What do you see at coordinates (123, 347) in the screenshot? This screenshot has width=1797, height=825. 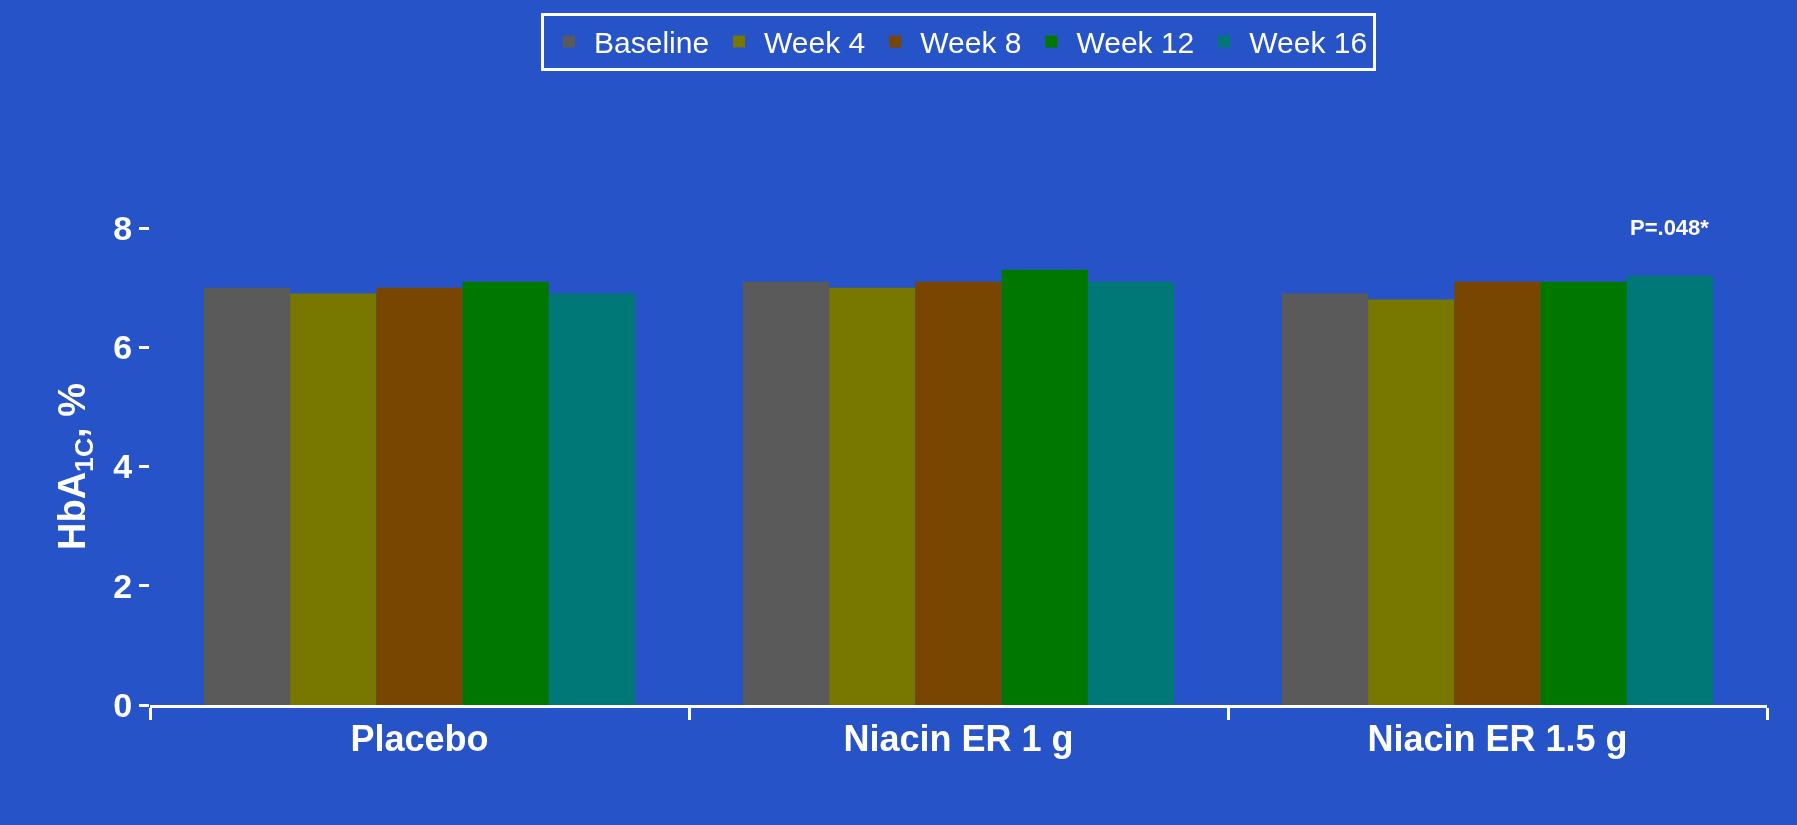 I see `y-tick-label: 6` at bounding box center [123, 347].